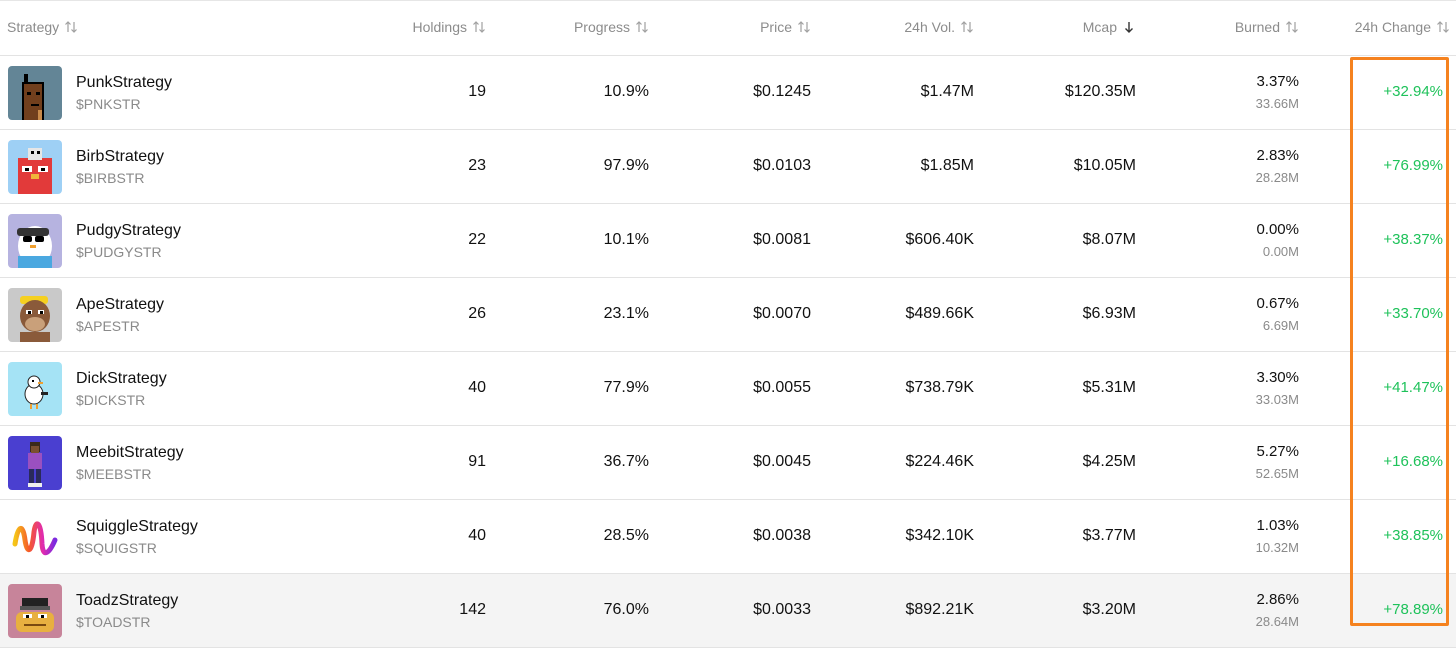  Describe the element at coordinates (782, 461) in the screenshot. I see `price-value: $0.0045` at that location.